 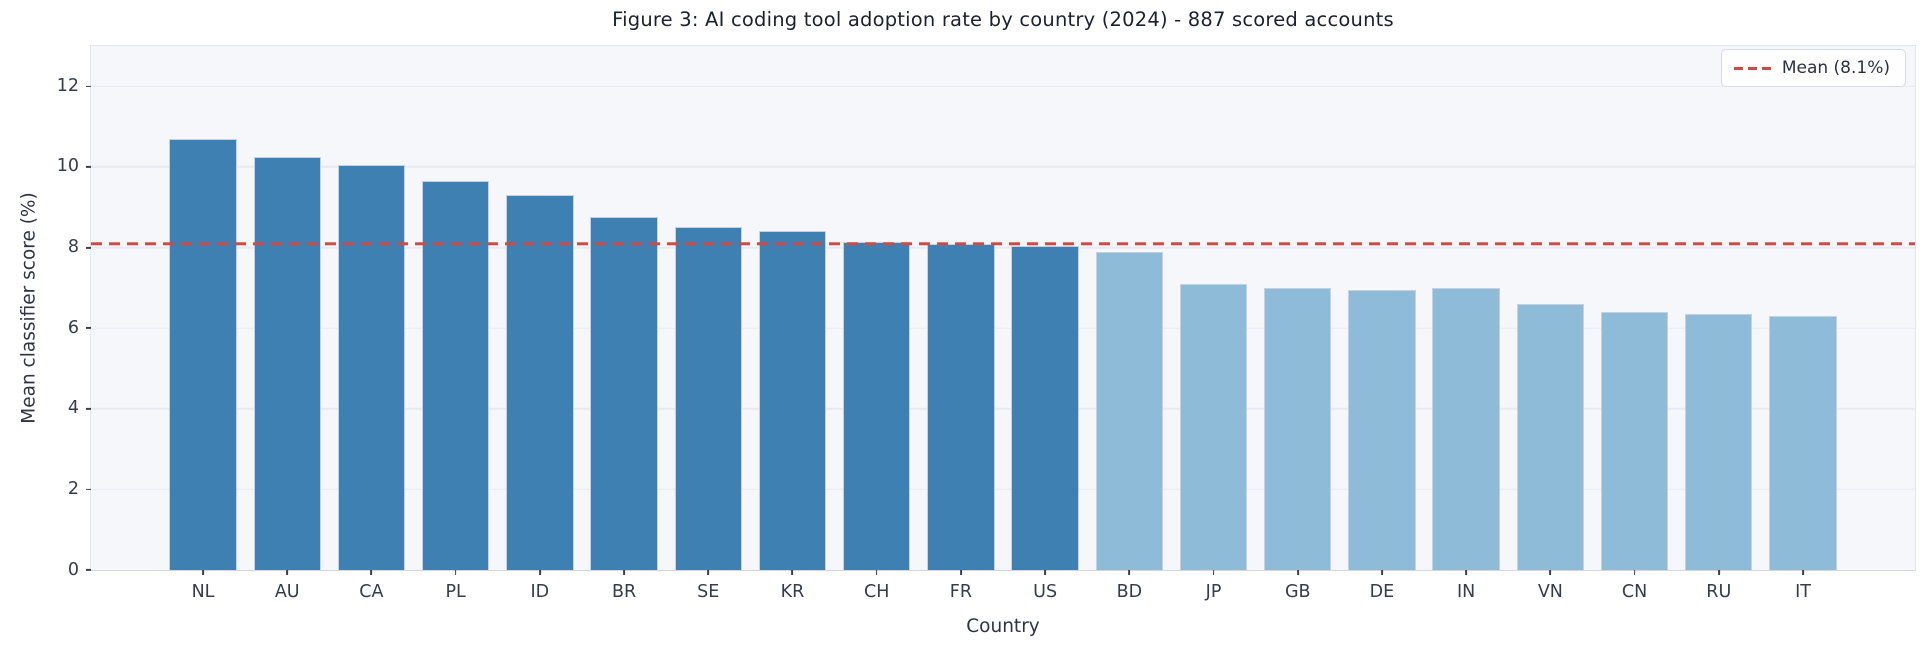 What do you see at coordinates (455, 572) in the screenshot?
I see `x-tick-mark-PL` at bounding box center [455, 572].